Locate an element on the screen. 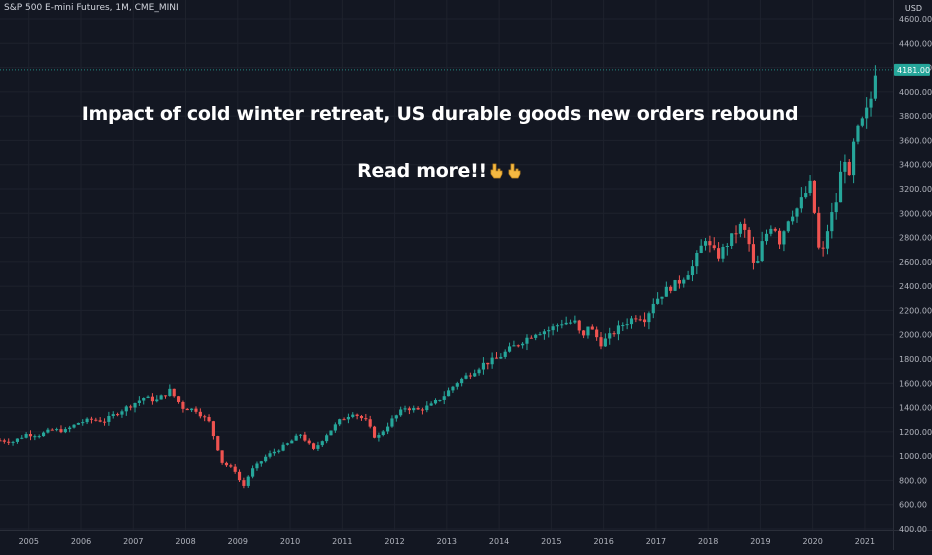 Image resolution: width=932 pixels, height=555 pixels. currency-label: USD is located at coordinates (913, 8).